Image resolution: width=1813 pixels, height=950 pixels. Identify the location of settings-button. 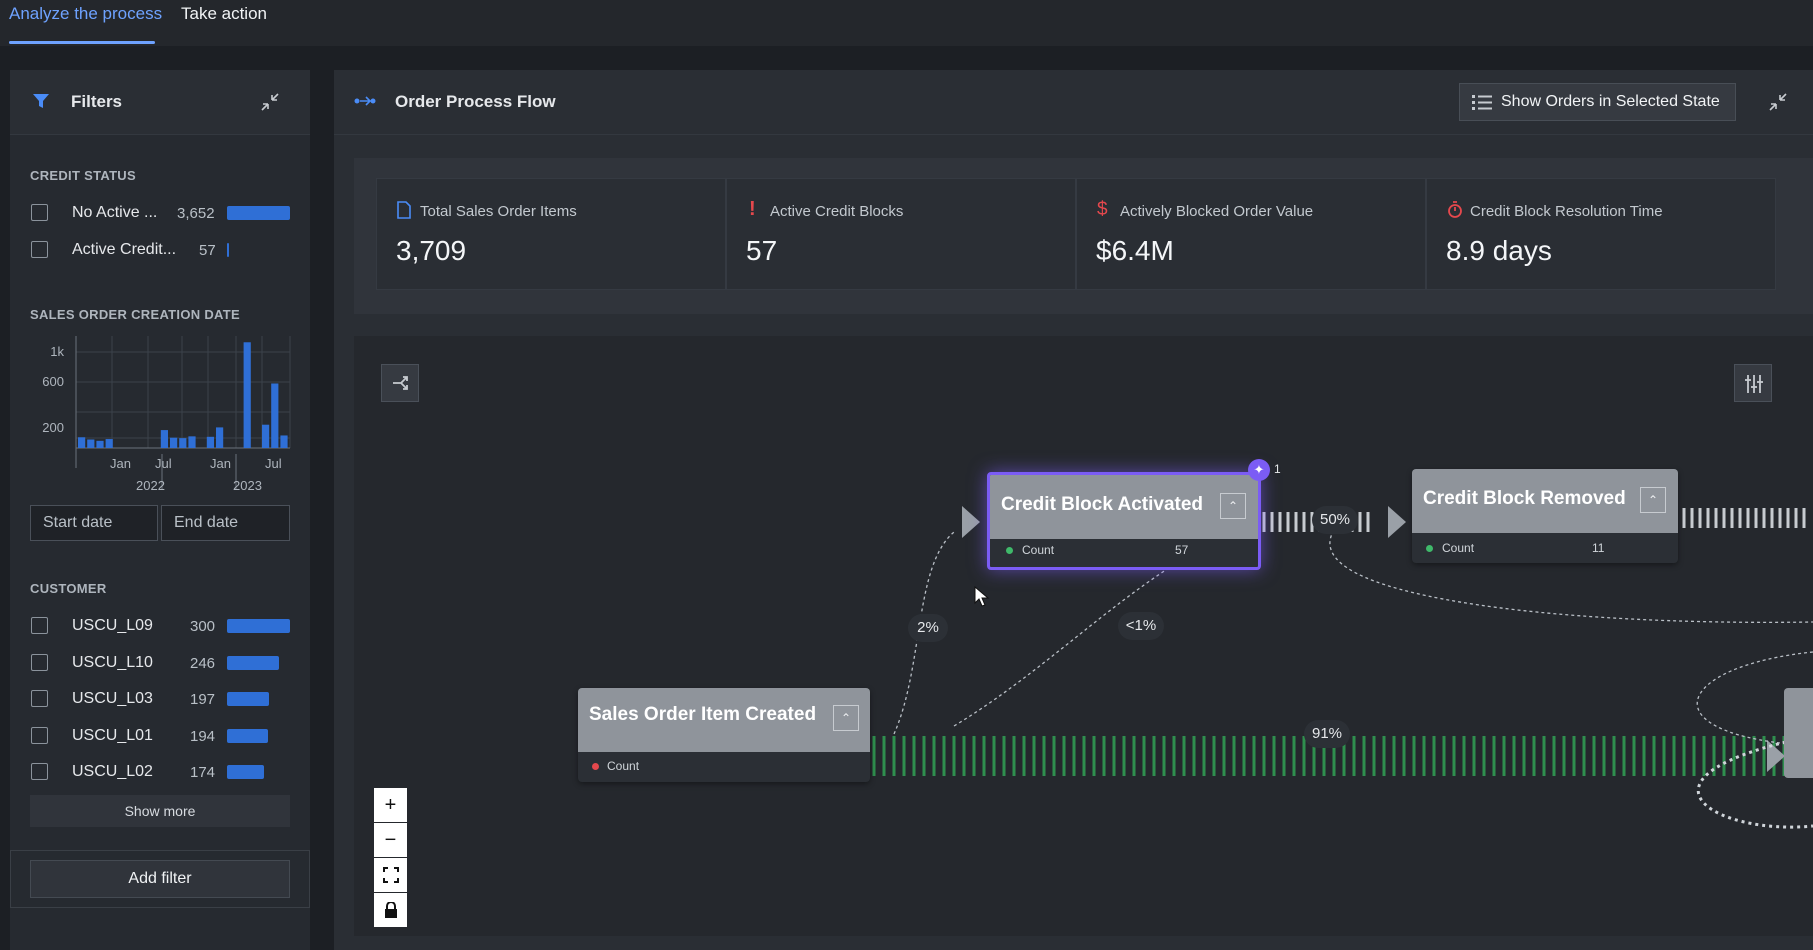
(1753, 383).